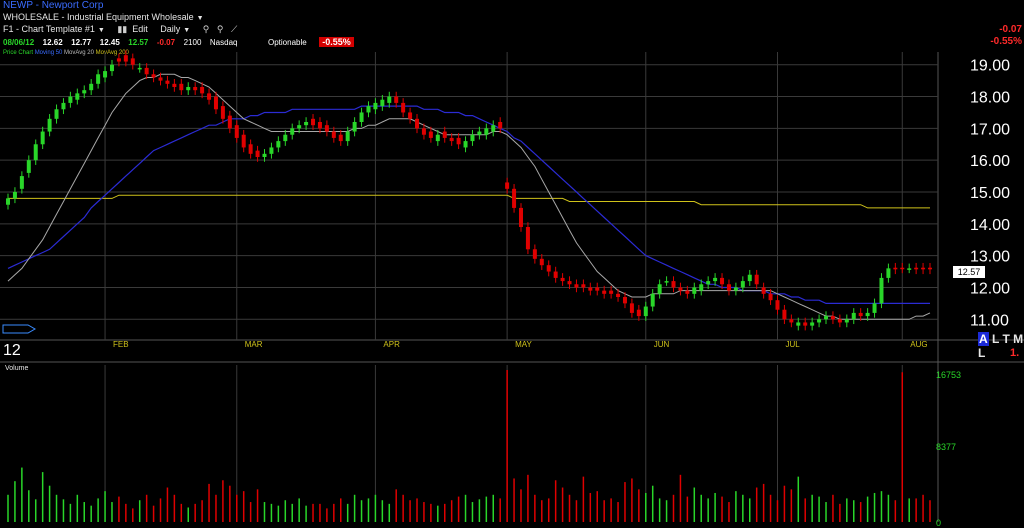 The height and width of the screenshot is (528, 1024). What do you see at coordinates (946, 447) in the screenshot?
I see `volume-tick-label: 8377` at bounding box center [946, 447].